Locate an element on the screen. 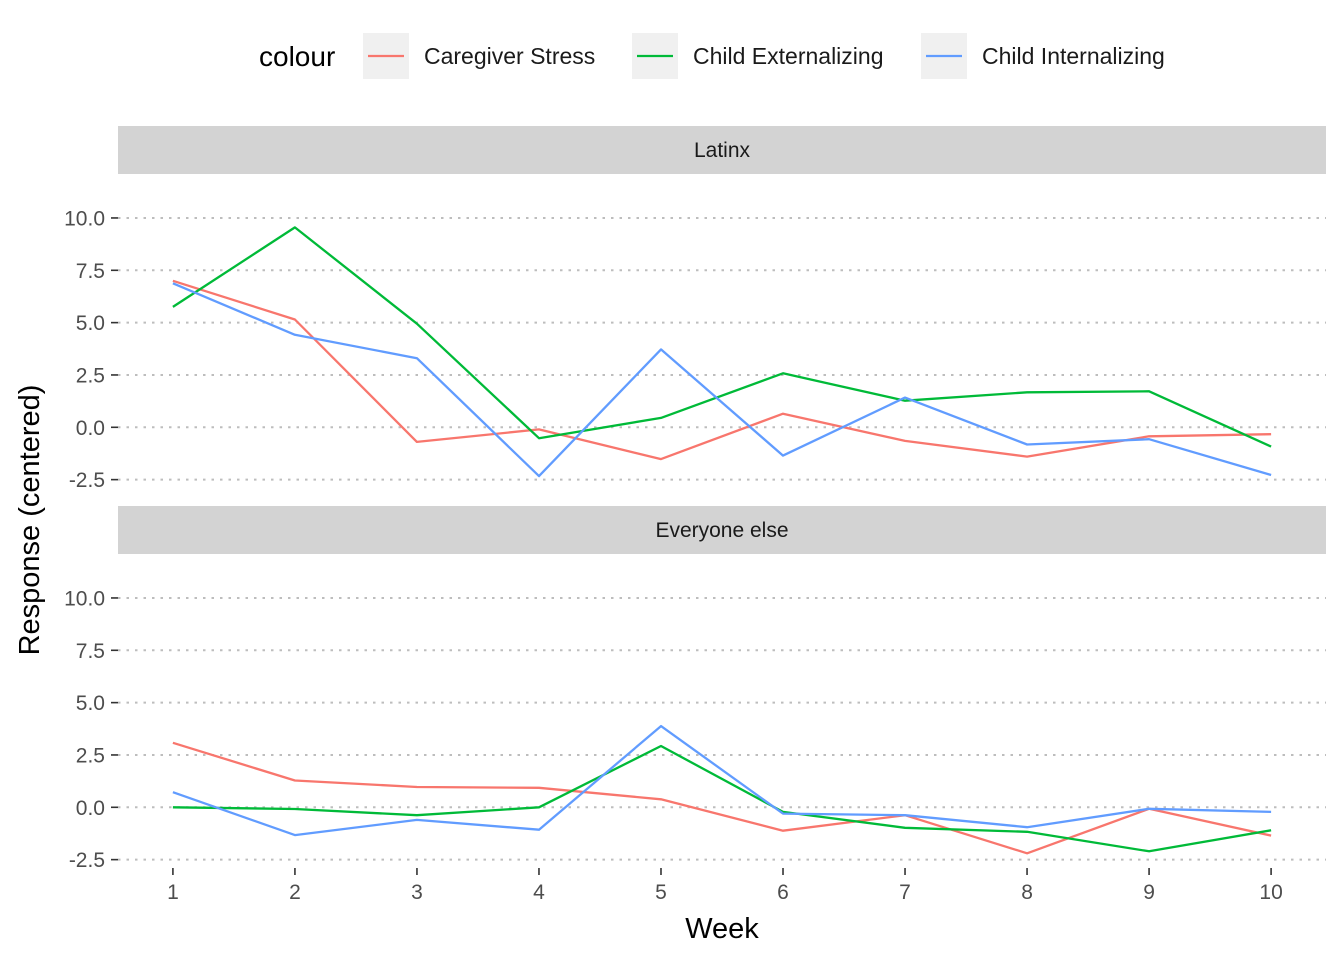  series-child-internalizing-everyone-else is located at coordinates (722, 780).